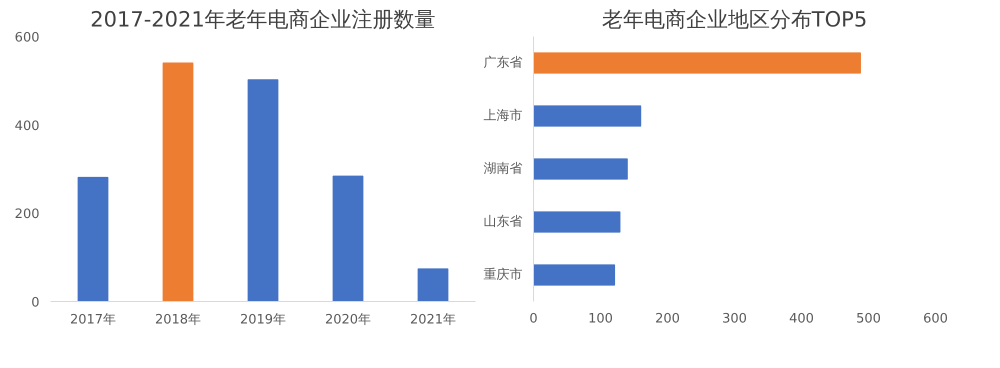 This screenshot has width=1000, height=368. What do you see at coordinates (503, 169) in the screenshot?
I see `y-tick-label: 湖南省` at bounding box center [503, 169].